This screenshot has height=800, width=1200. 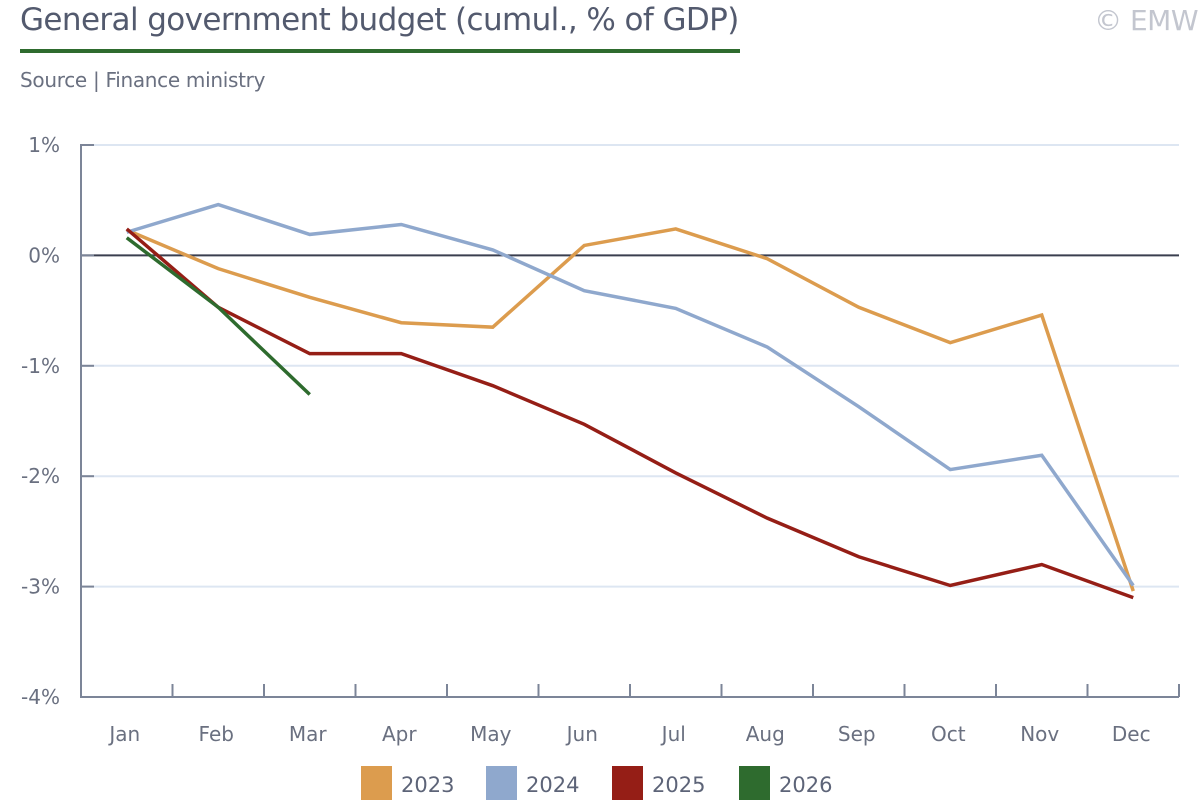 I want to click on x-tick-label: Sep, so click(x=857, y=734).